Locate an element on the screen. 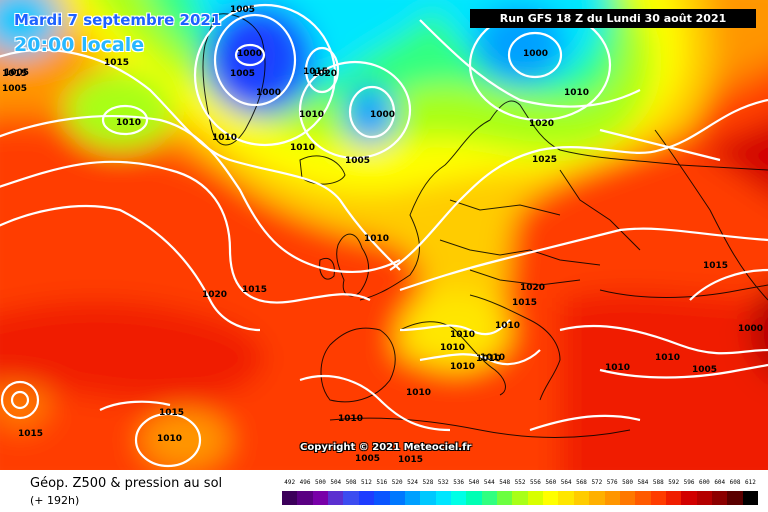  copyright-notice: Copyright © 2021 Meteociel.fr is located at coordinates (386, 447).